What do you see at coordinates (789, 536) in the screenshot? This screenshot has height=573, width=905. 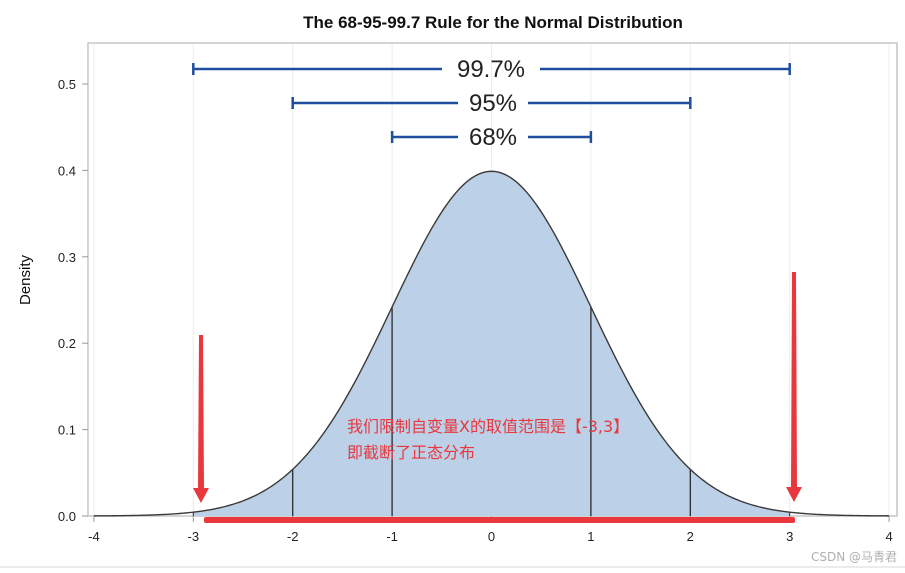 I see `x-tick-label: 3` at bounding box center [789, 536].